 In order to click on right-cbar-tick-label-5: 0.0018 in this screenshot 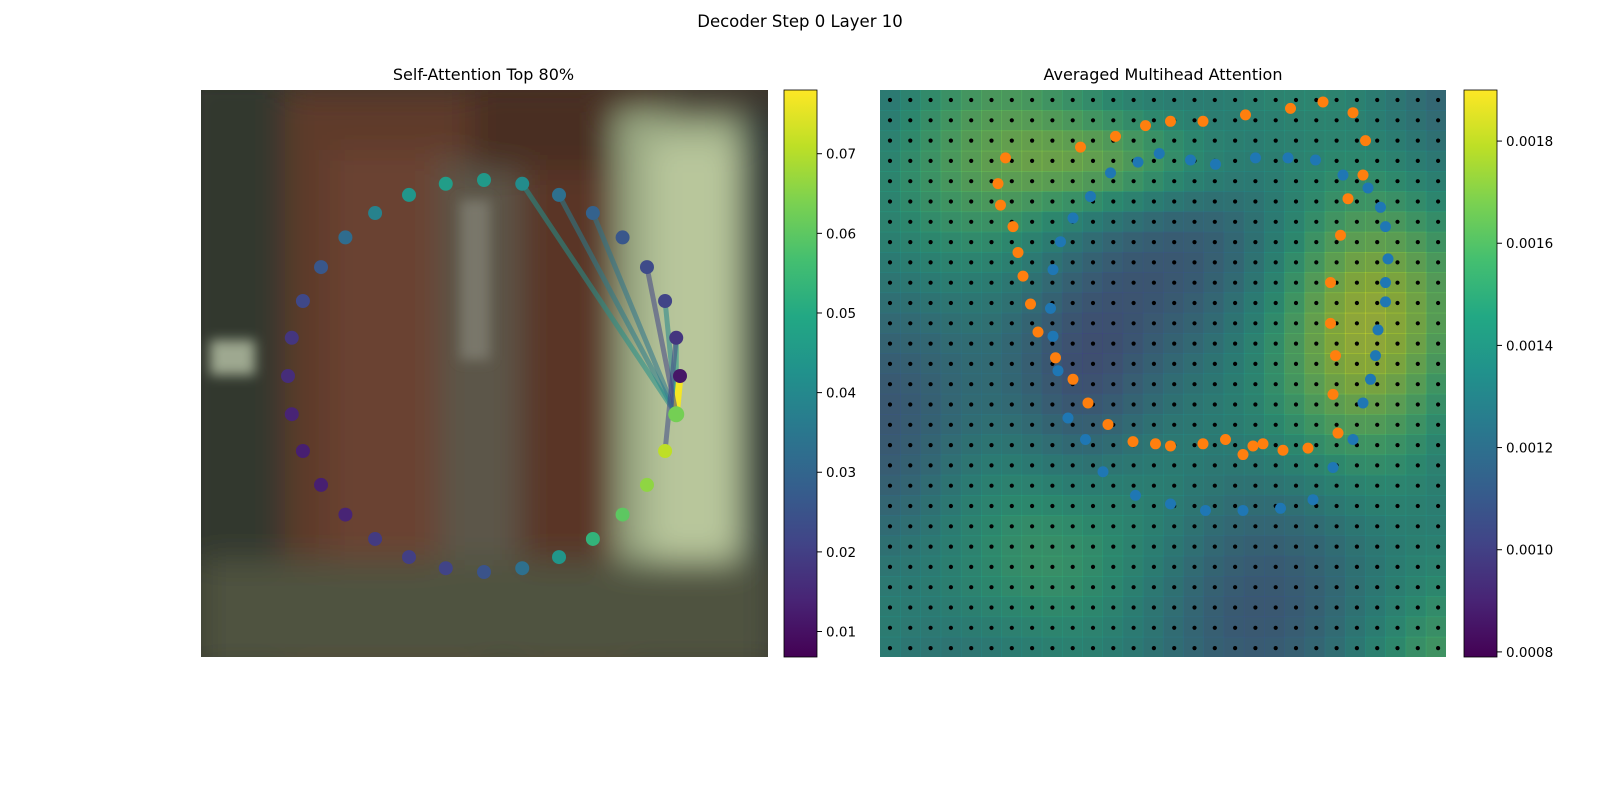, I will do `click(1529, 142)`.